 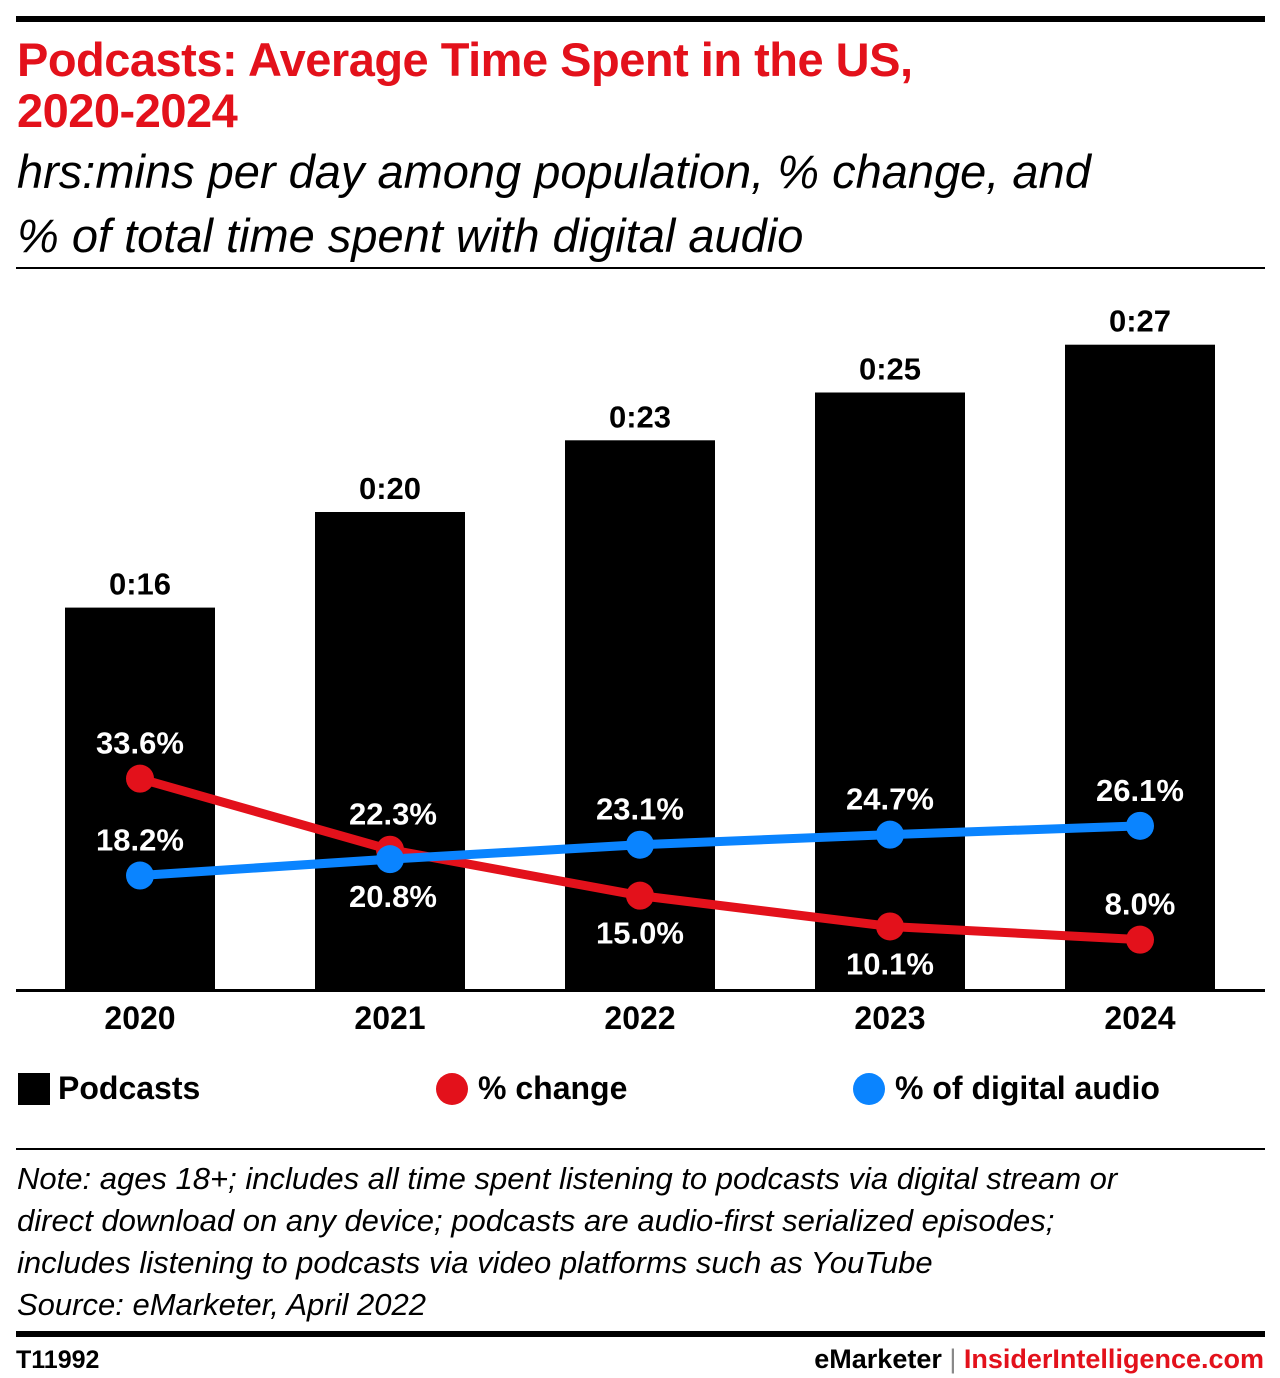 I want to click on point-label: 10.1%, so click(x=890, y=963).